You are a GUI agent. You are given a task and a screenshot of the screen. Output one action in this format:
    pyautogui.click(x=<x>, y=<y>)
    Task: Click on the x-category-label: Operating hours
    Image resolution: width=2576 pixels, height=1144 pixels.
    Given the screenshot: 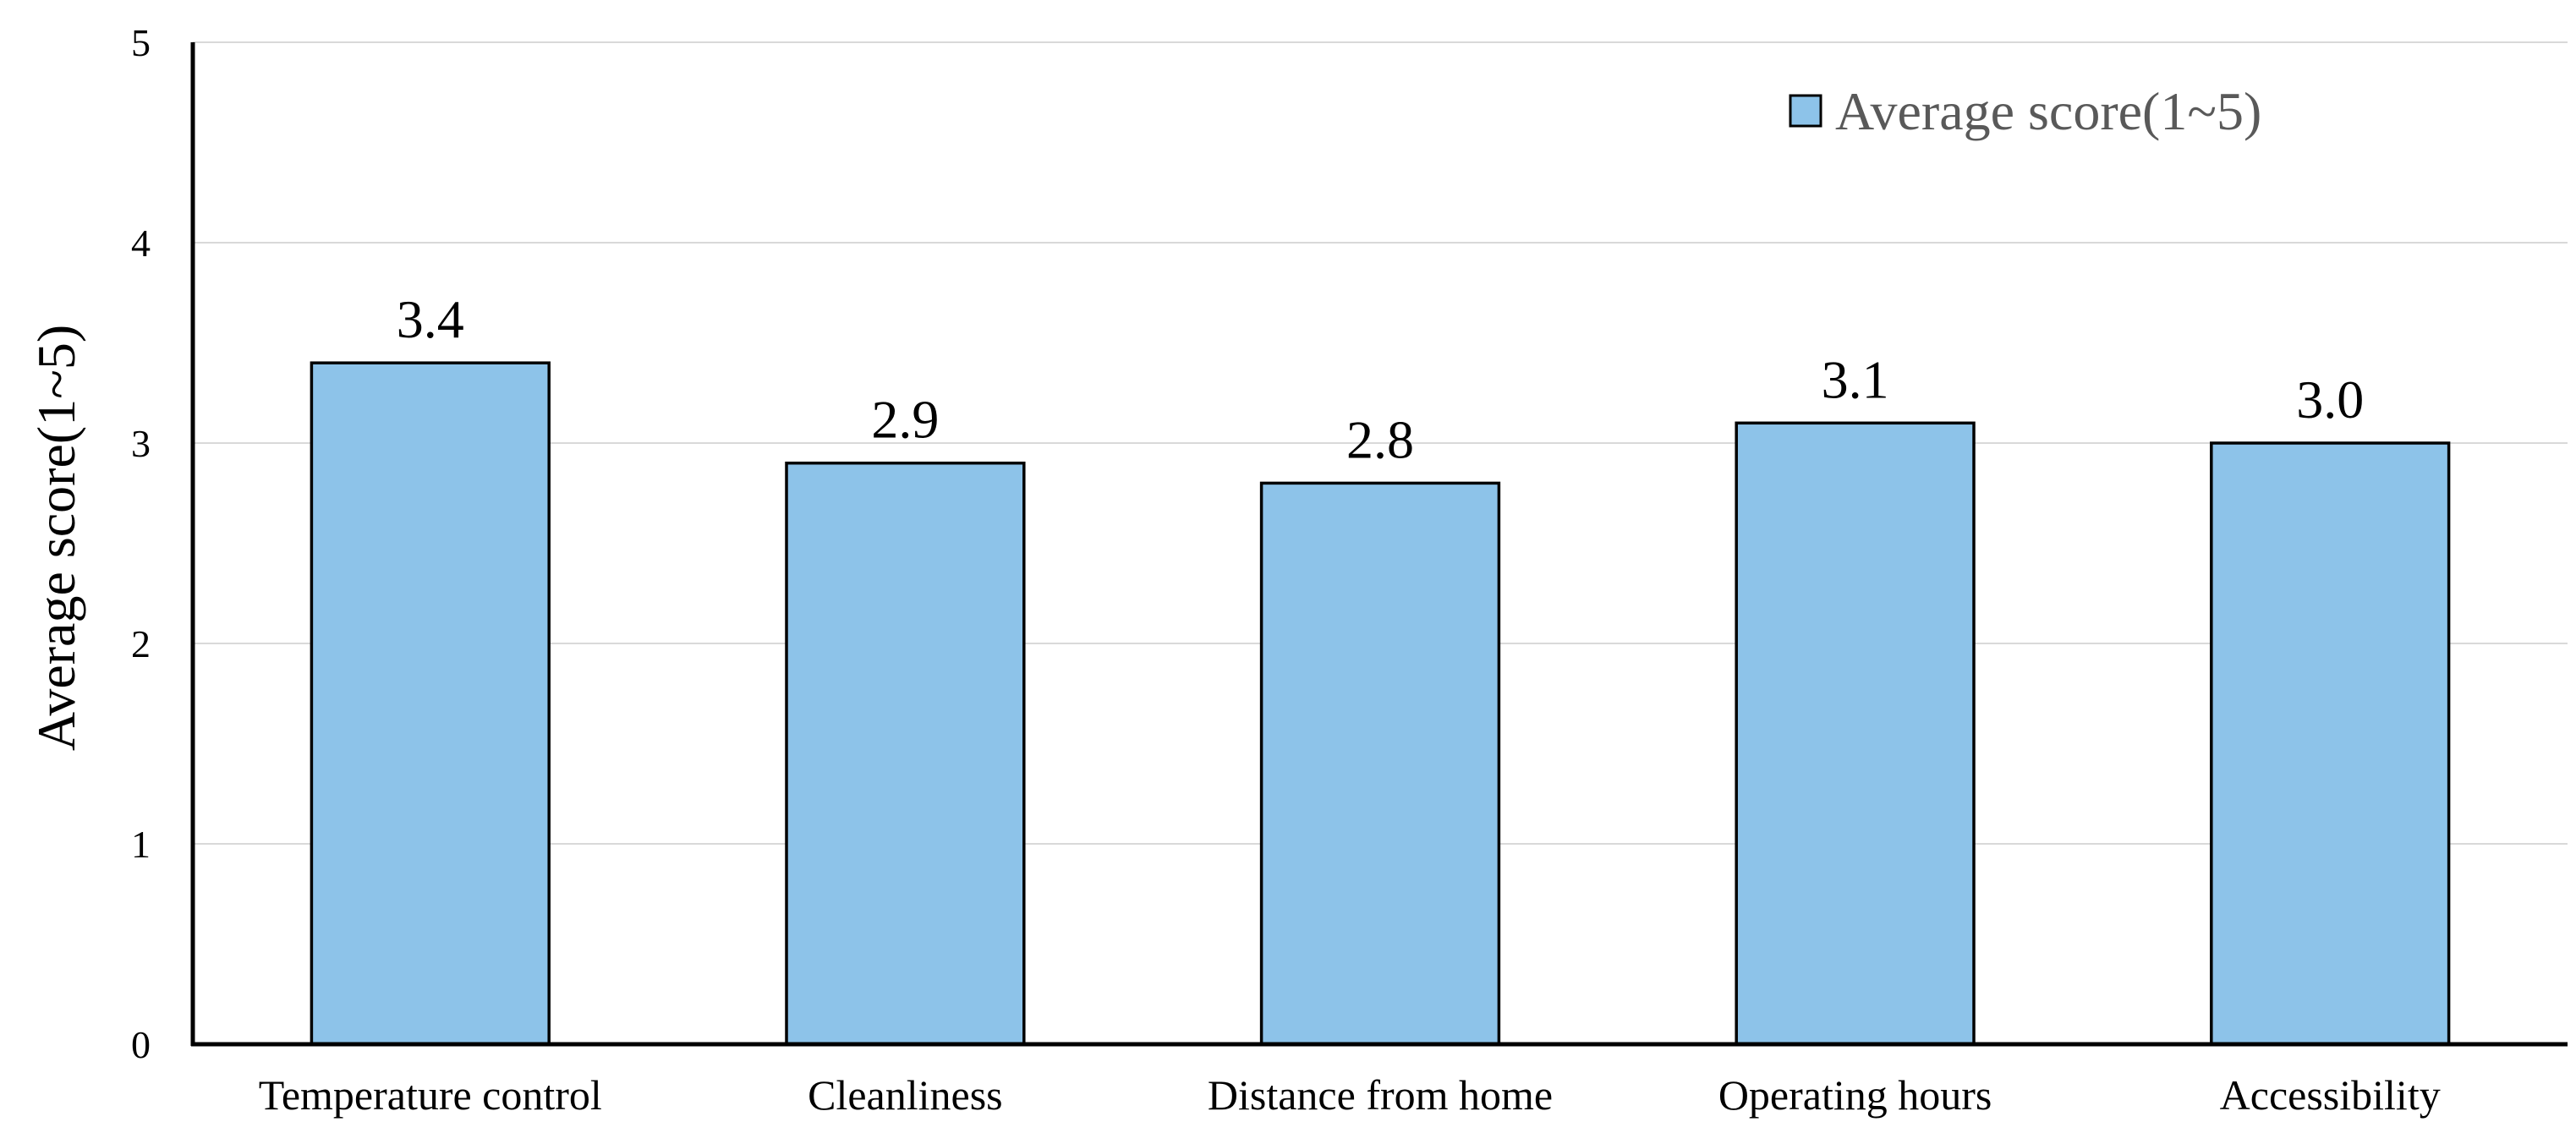 What is the action you would take?
    pyautogui.click(x=1855, y=1095)
    